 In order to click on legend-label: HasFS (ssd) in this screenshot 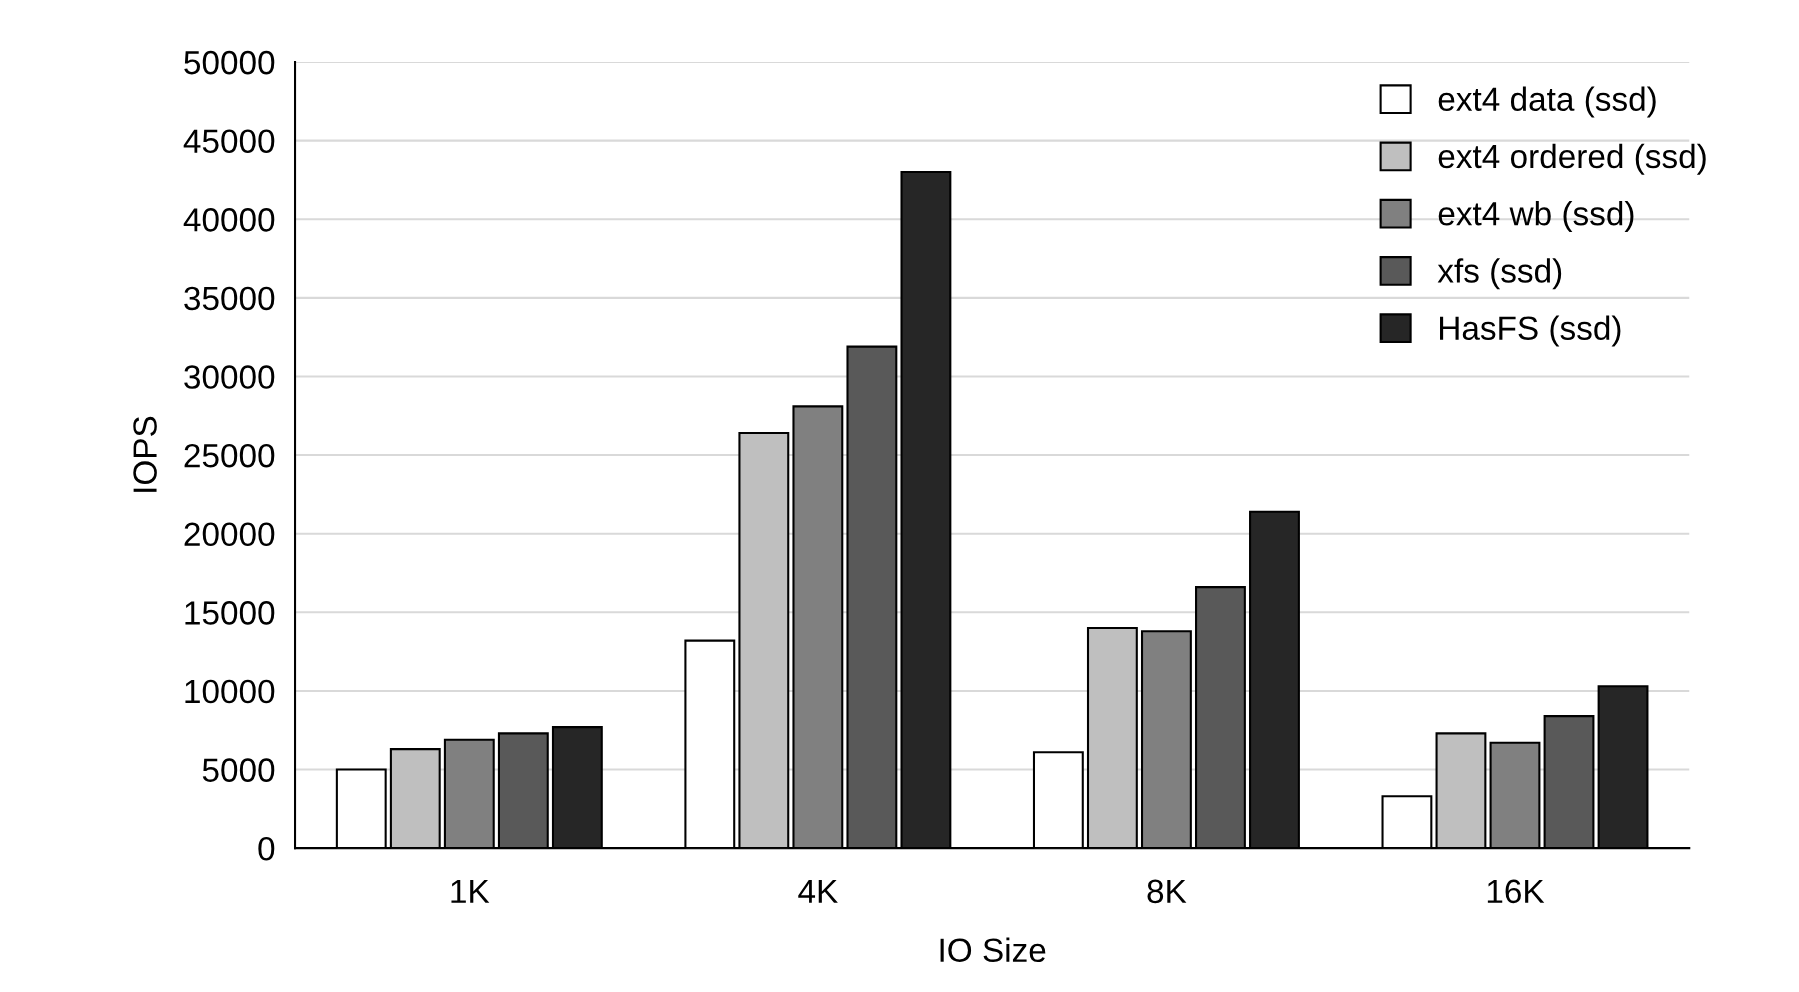, I will do `click(1530, 331)`.